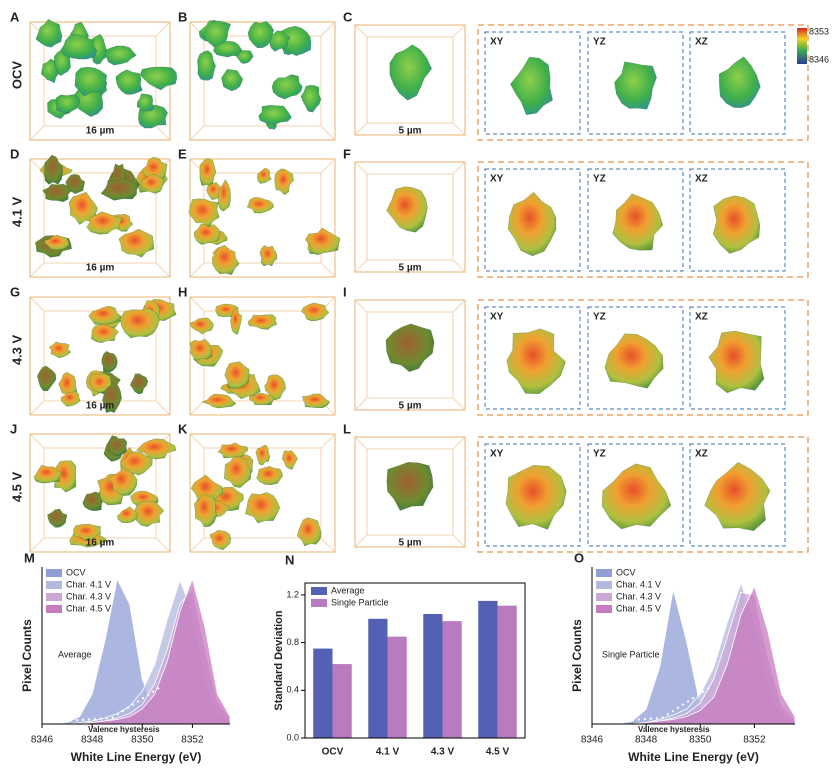  What do you see at coordinates (333, 752) in the screenshot?
I see `x-tick-label: OCV` at bounding box center [333, 752].